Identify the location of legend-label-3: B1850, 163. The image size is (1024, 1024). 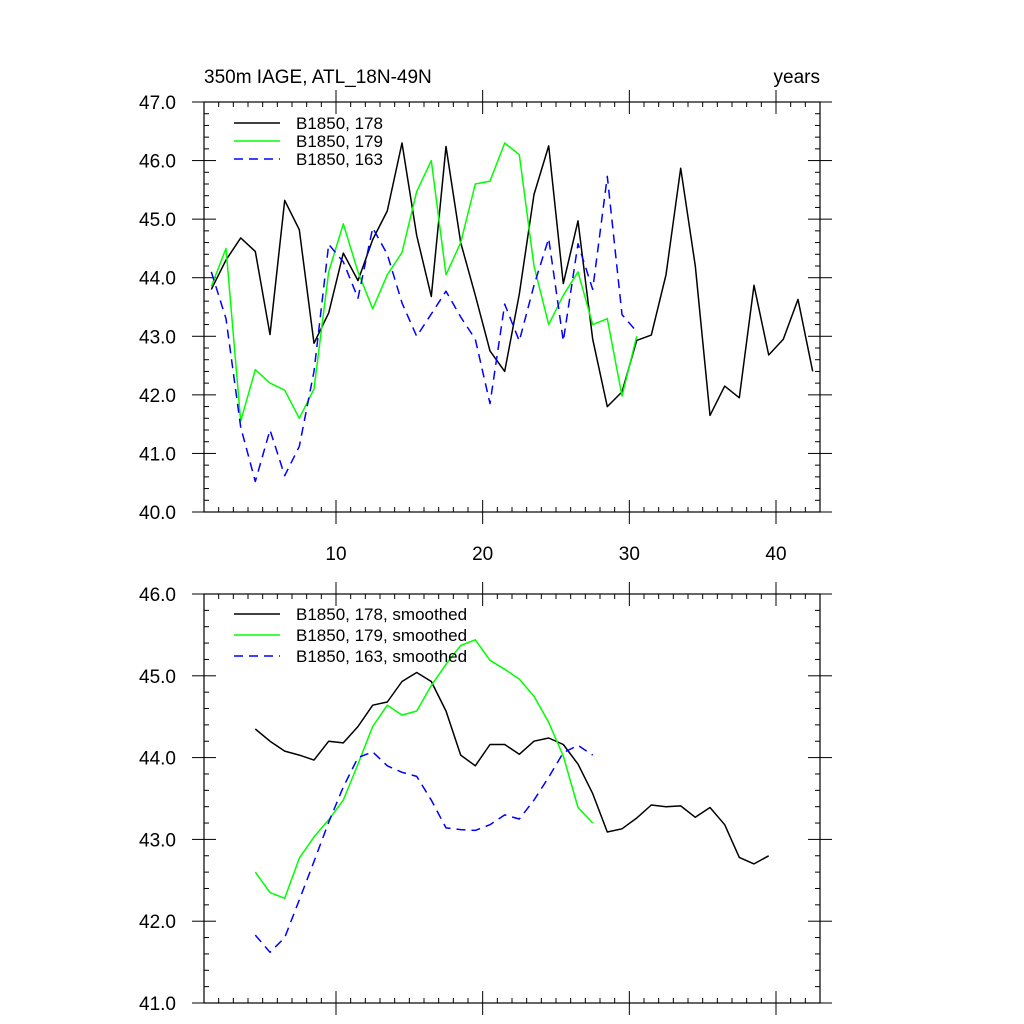
(339, 159).